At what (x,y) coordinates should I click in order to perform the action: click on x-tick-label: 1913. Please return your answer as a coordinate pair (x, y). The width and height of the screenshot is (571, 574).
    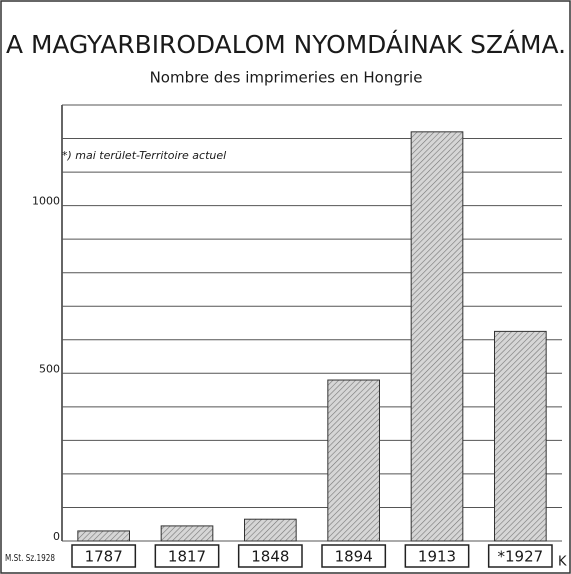
    Looking at the image, I should click on (437, 557).